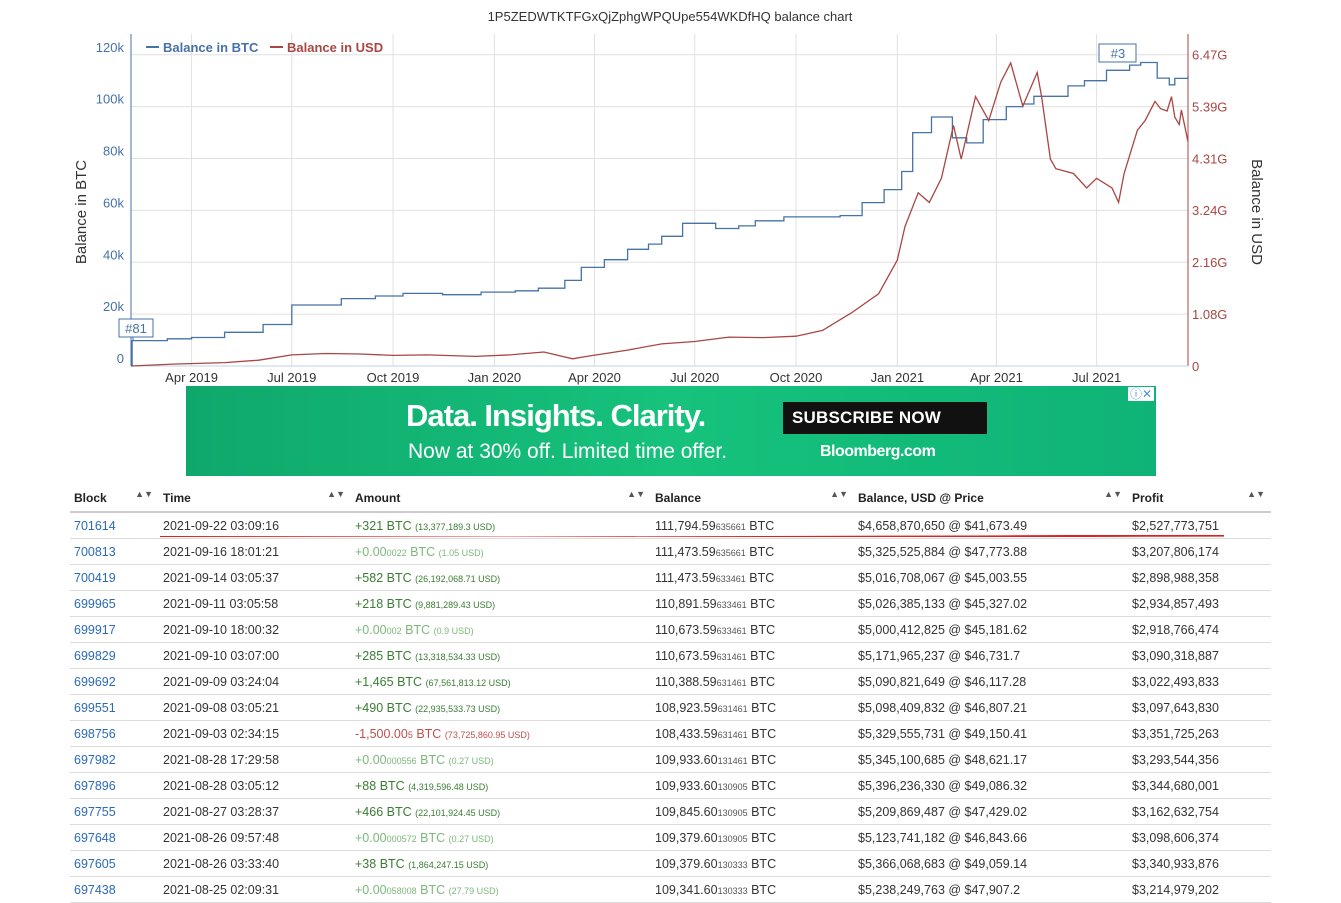 This screenshot has width=1341, height=903. What do you see at coordinates (136, 328) in the screenshot?
I see `flag-rank-start: #81` at bounding box center [136, 328].